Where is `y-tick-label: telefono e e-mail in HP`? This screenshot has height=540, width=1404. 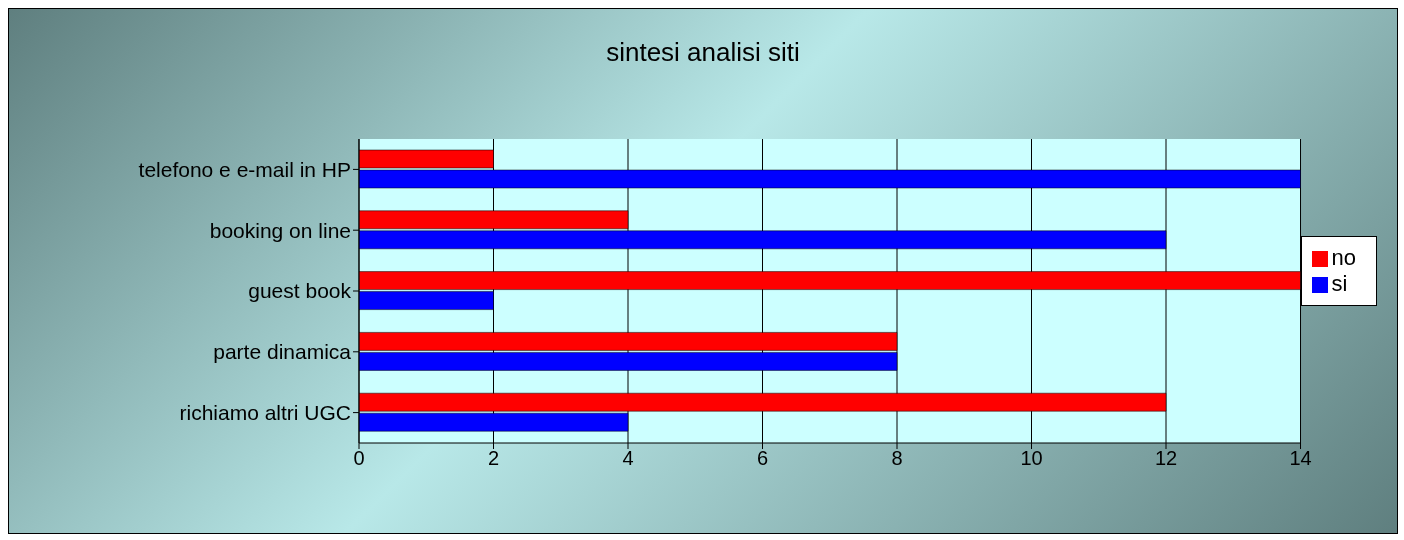 y-tick-label: telefono e e-mail in HP is located at coordinates (244, 169).